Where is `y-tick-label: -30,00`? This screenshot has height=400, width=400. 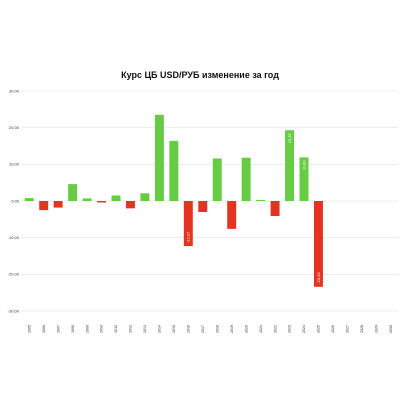
y-tick-label: -30,00 is located at coordinates (14, 310).